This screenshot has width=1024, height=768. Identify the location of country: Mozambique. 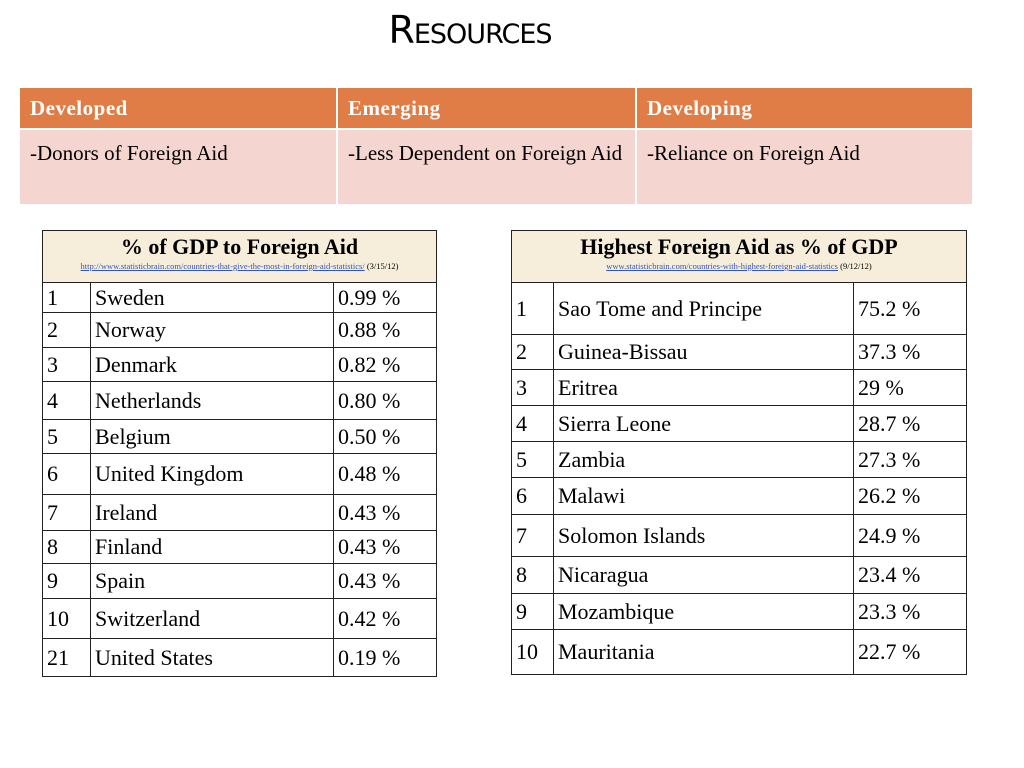
(703, 611).